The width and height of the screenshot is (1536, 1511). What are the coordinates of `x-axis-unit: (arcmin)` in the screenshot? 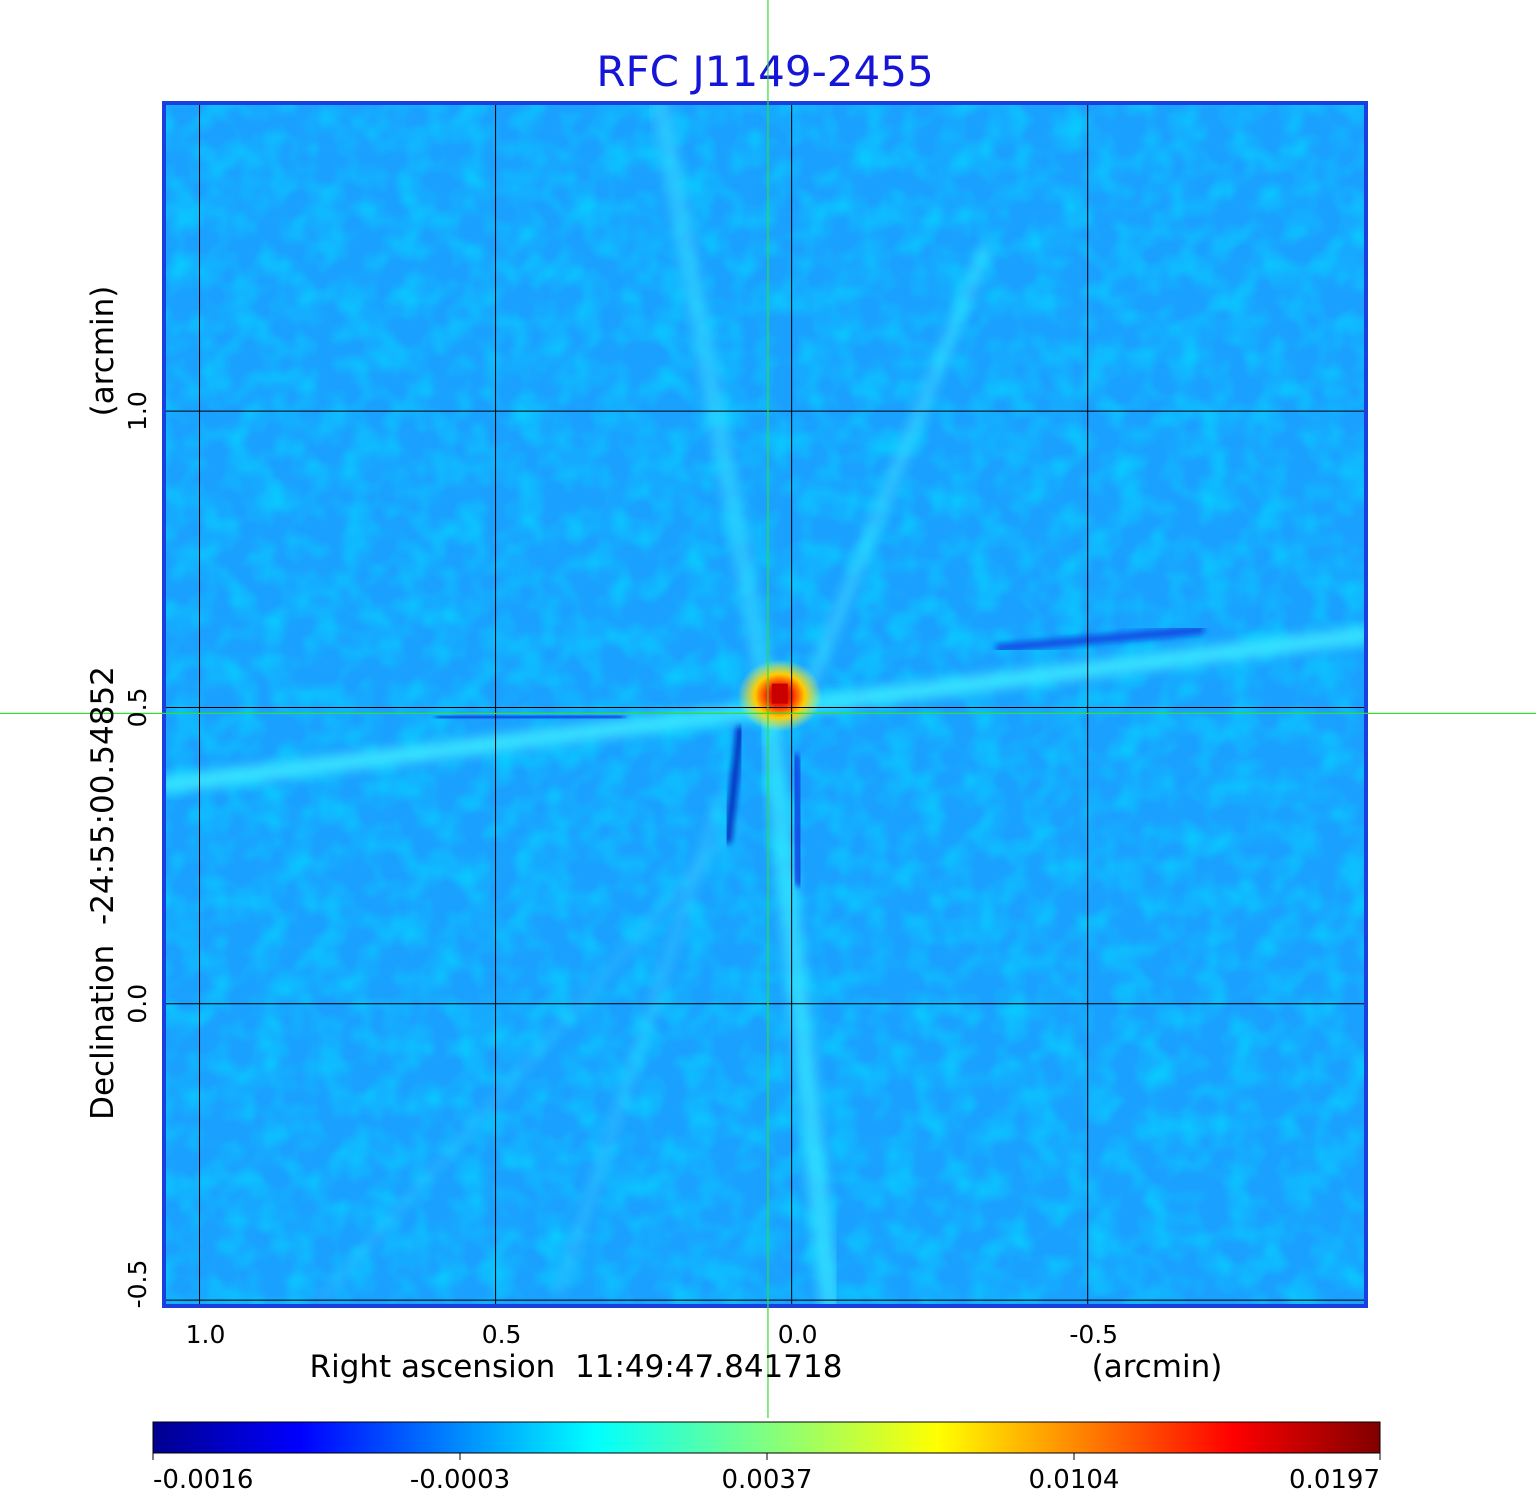 It's located at (1157, 1367).